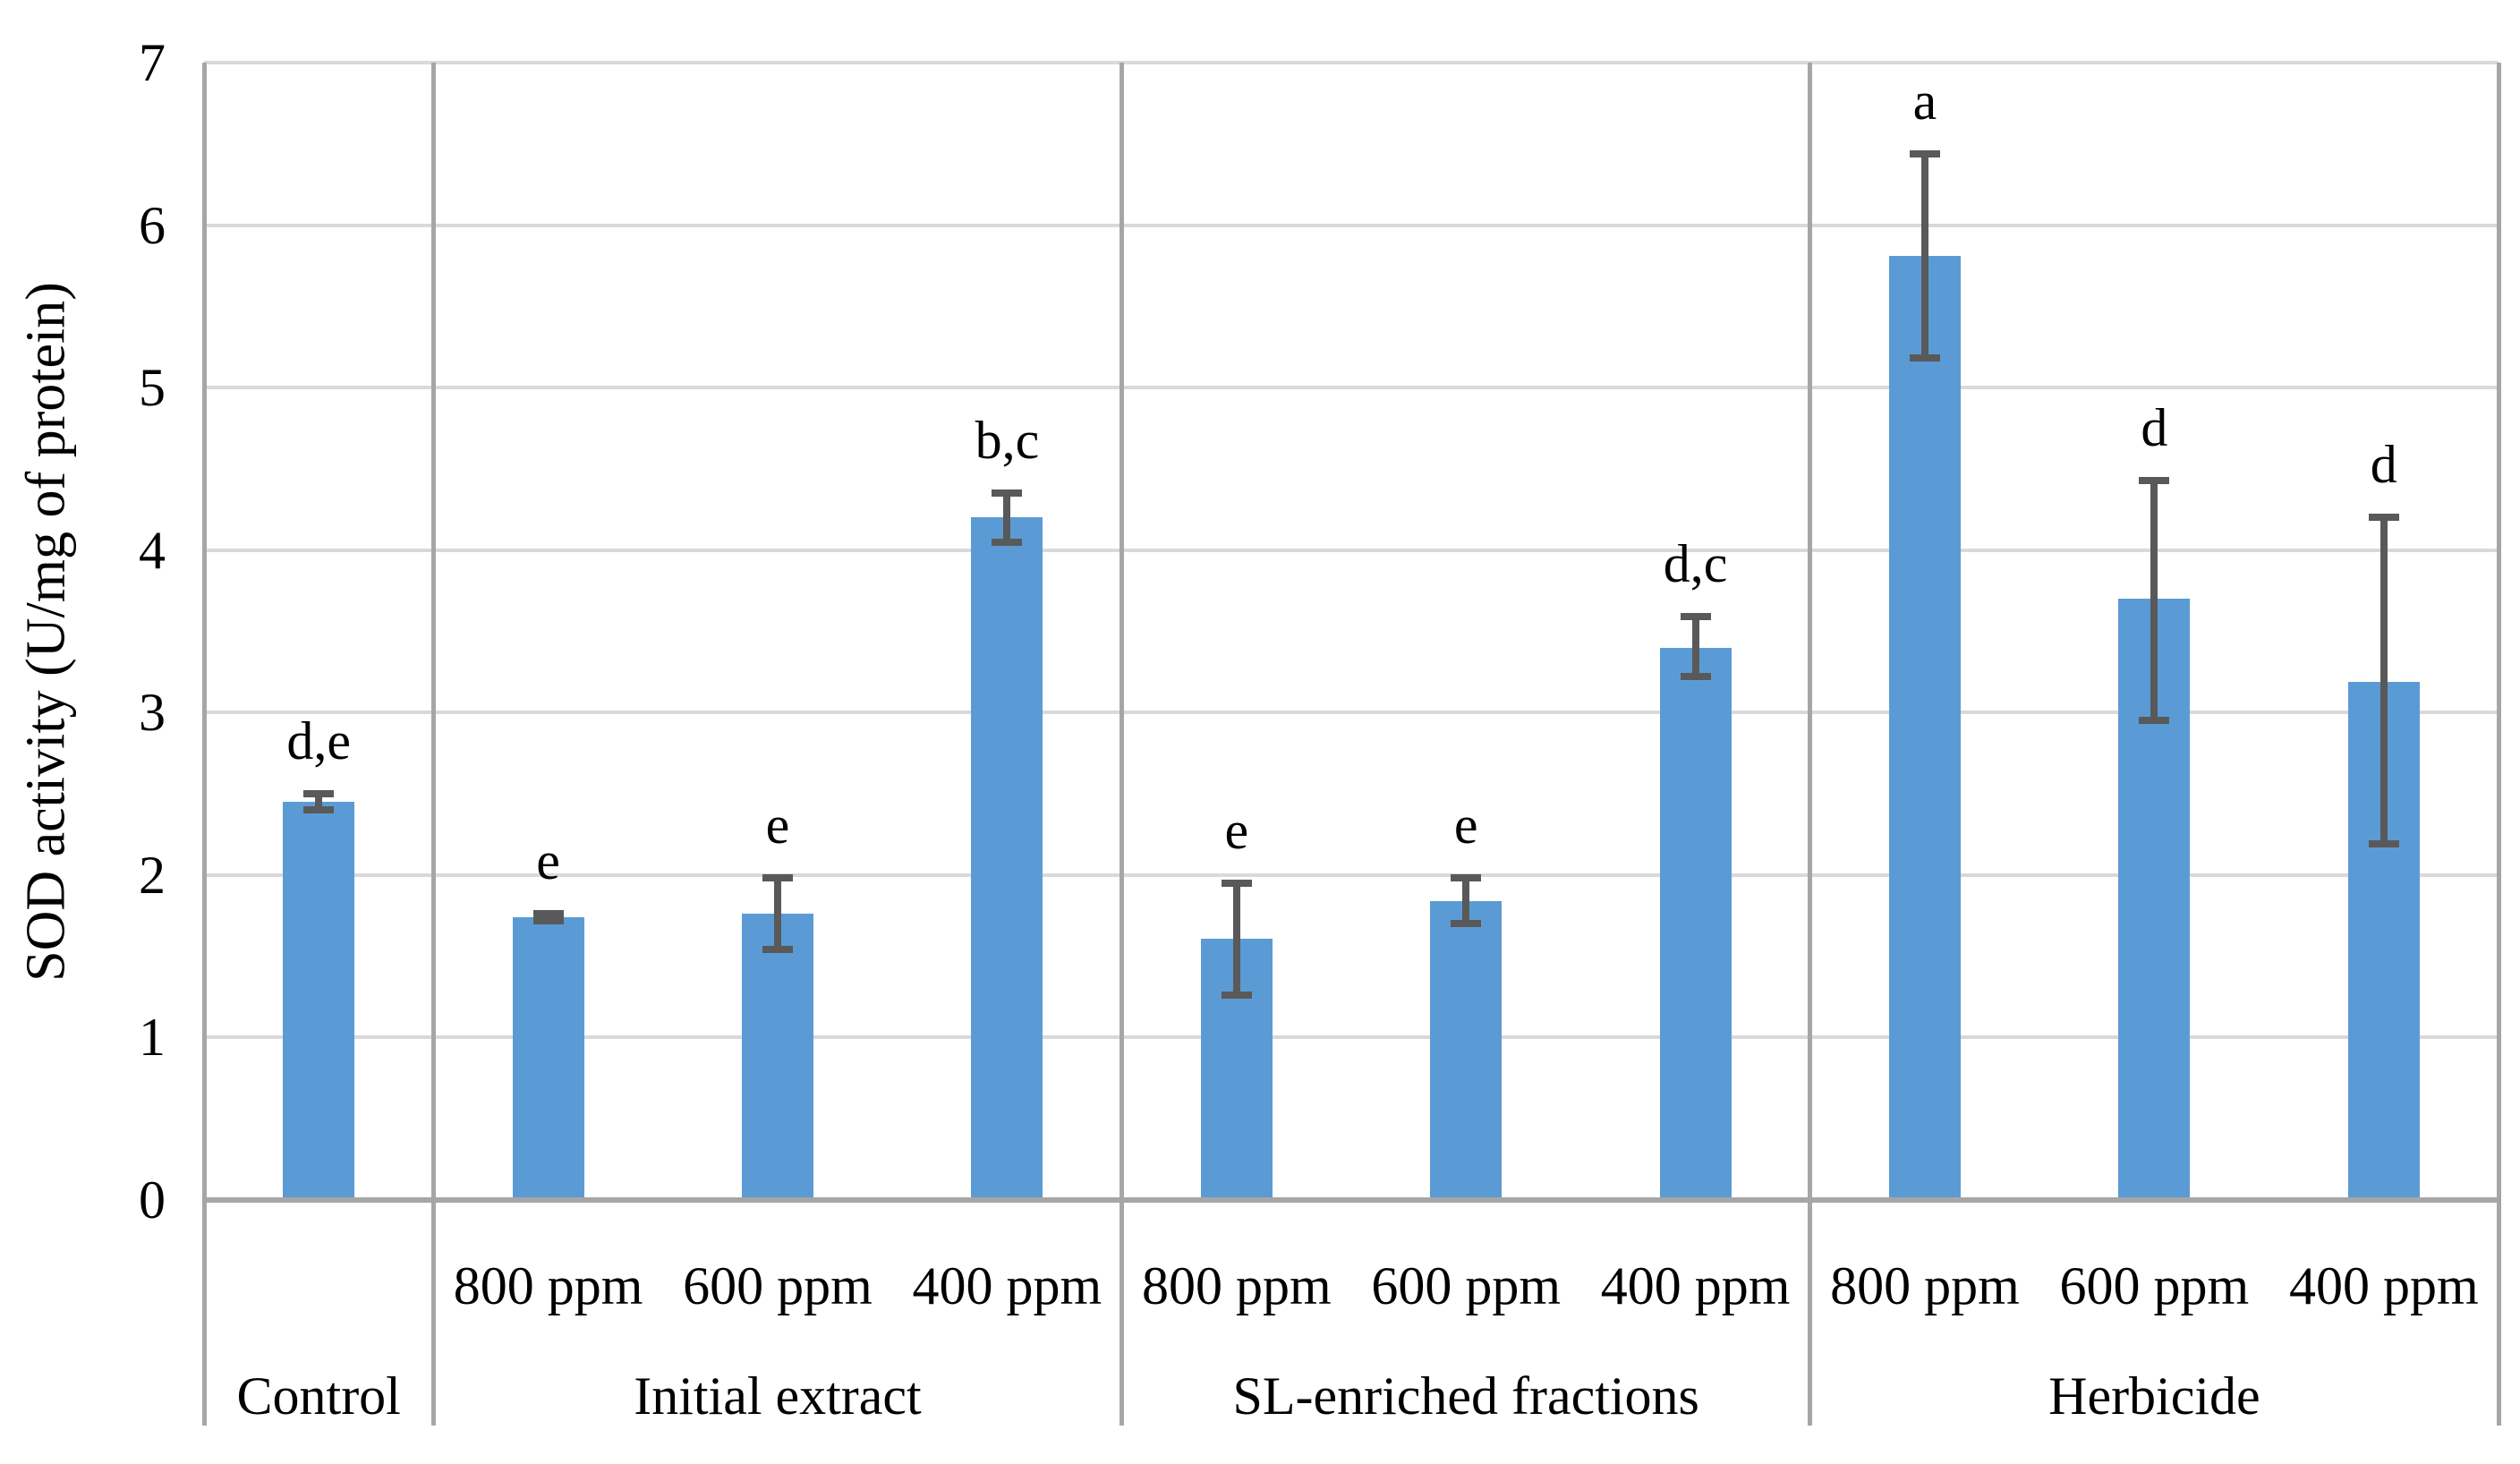 Image resolution: width=2520 pixels, height=1464 pixels. I want to click on y-tick-label: 7, so click(152, 62).